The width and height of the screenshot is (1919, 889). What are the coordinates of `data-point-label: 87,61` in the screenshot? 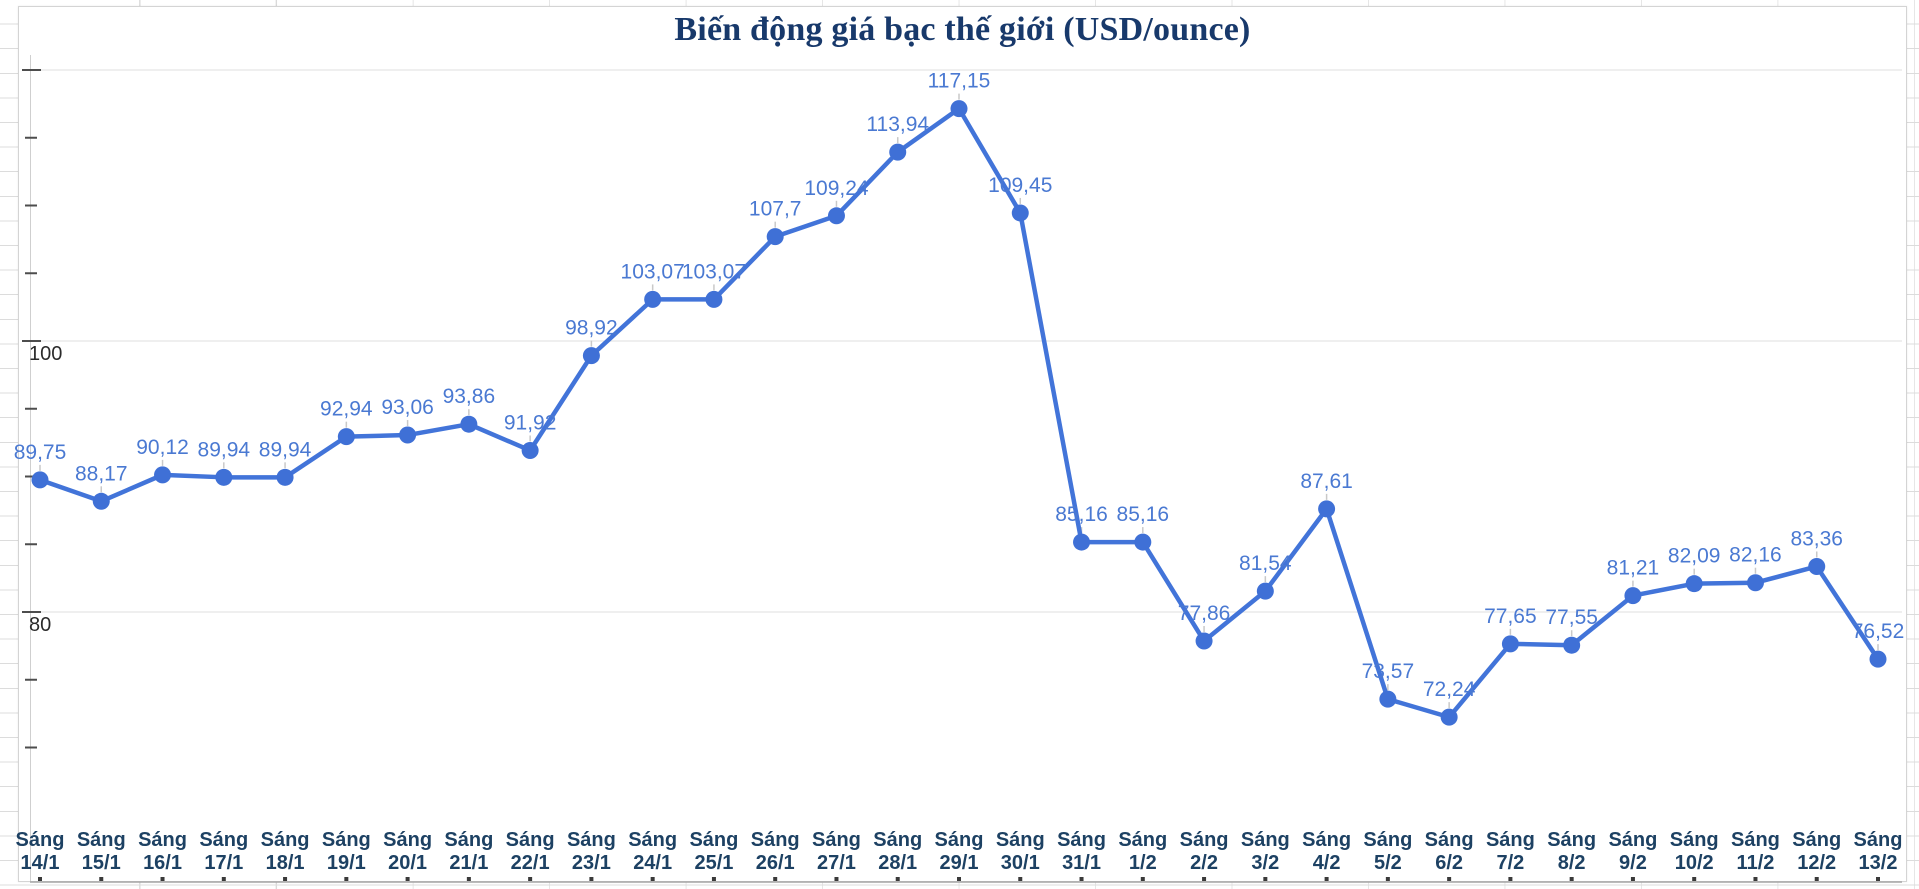 It's located at (1326, 481).